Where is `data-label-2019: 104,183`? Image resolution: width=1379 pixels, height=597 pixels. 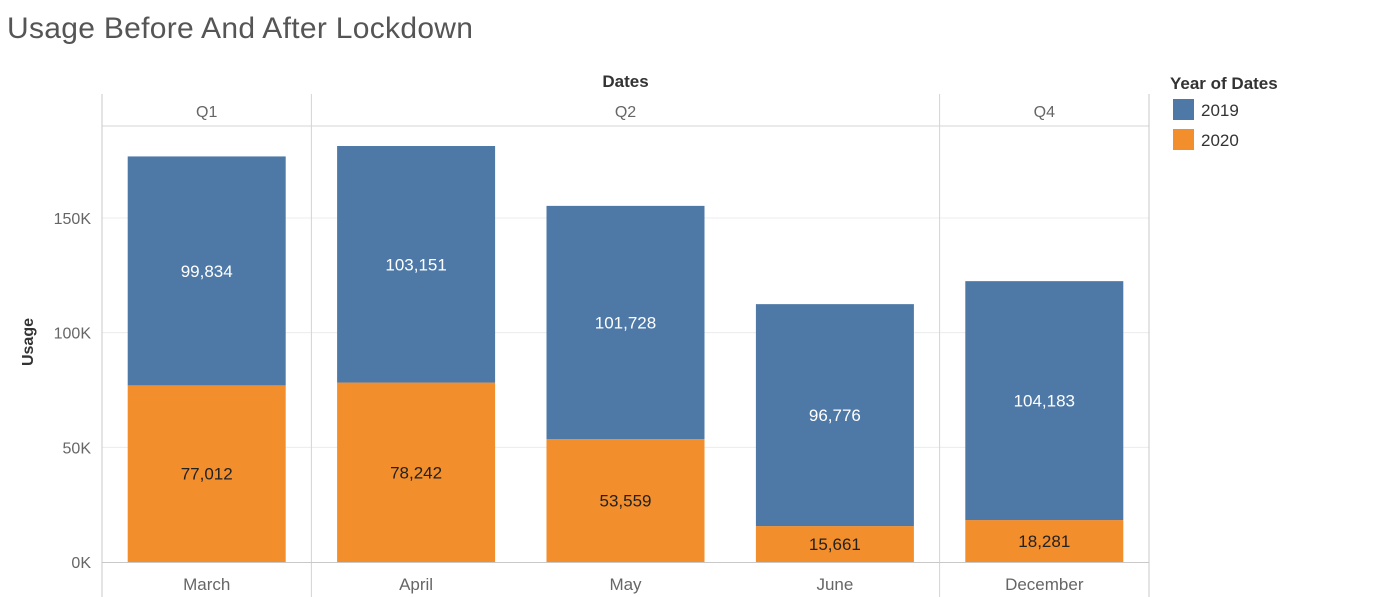 data-label-2019: 104,183 is located at coordinates (1044, 401).